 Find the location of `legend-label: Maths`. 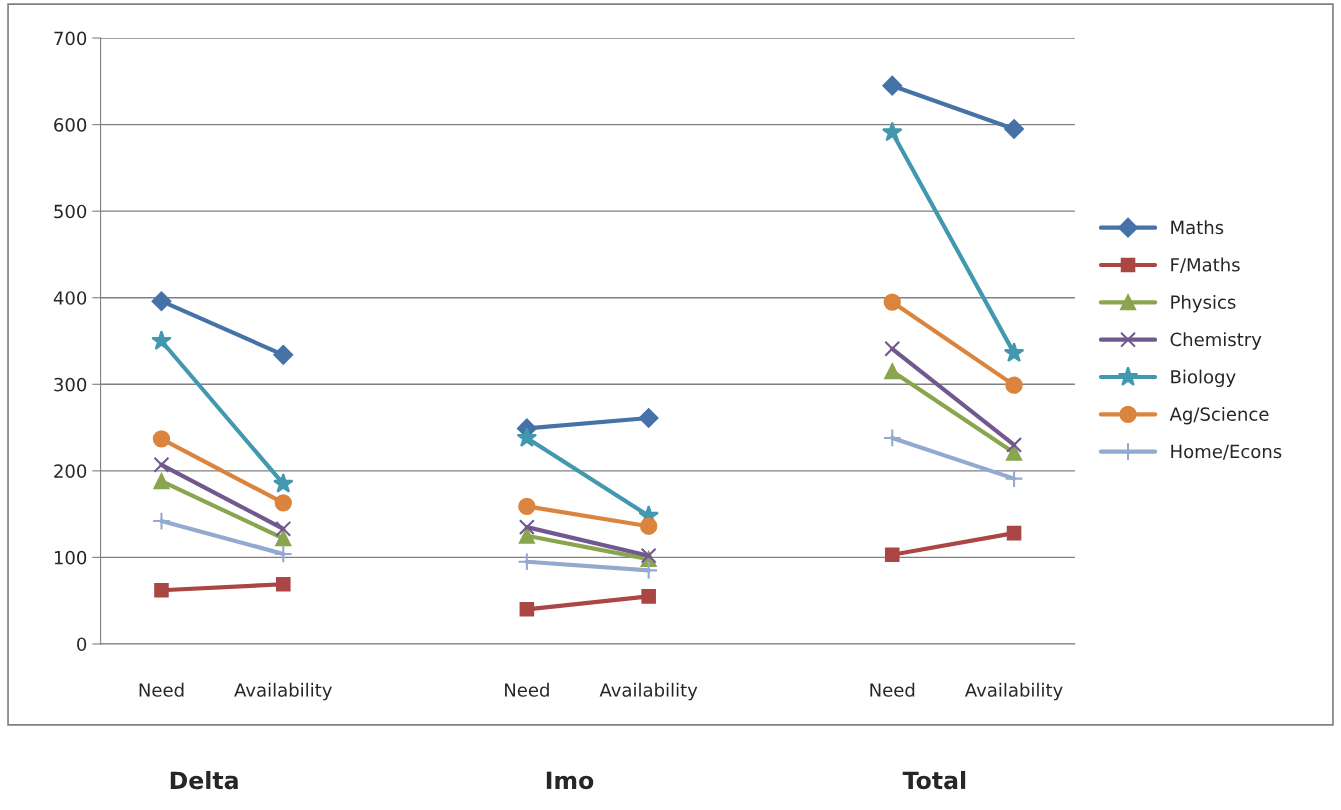

legend-label: Maths is located at coordinates (1197, 227).